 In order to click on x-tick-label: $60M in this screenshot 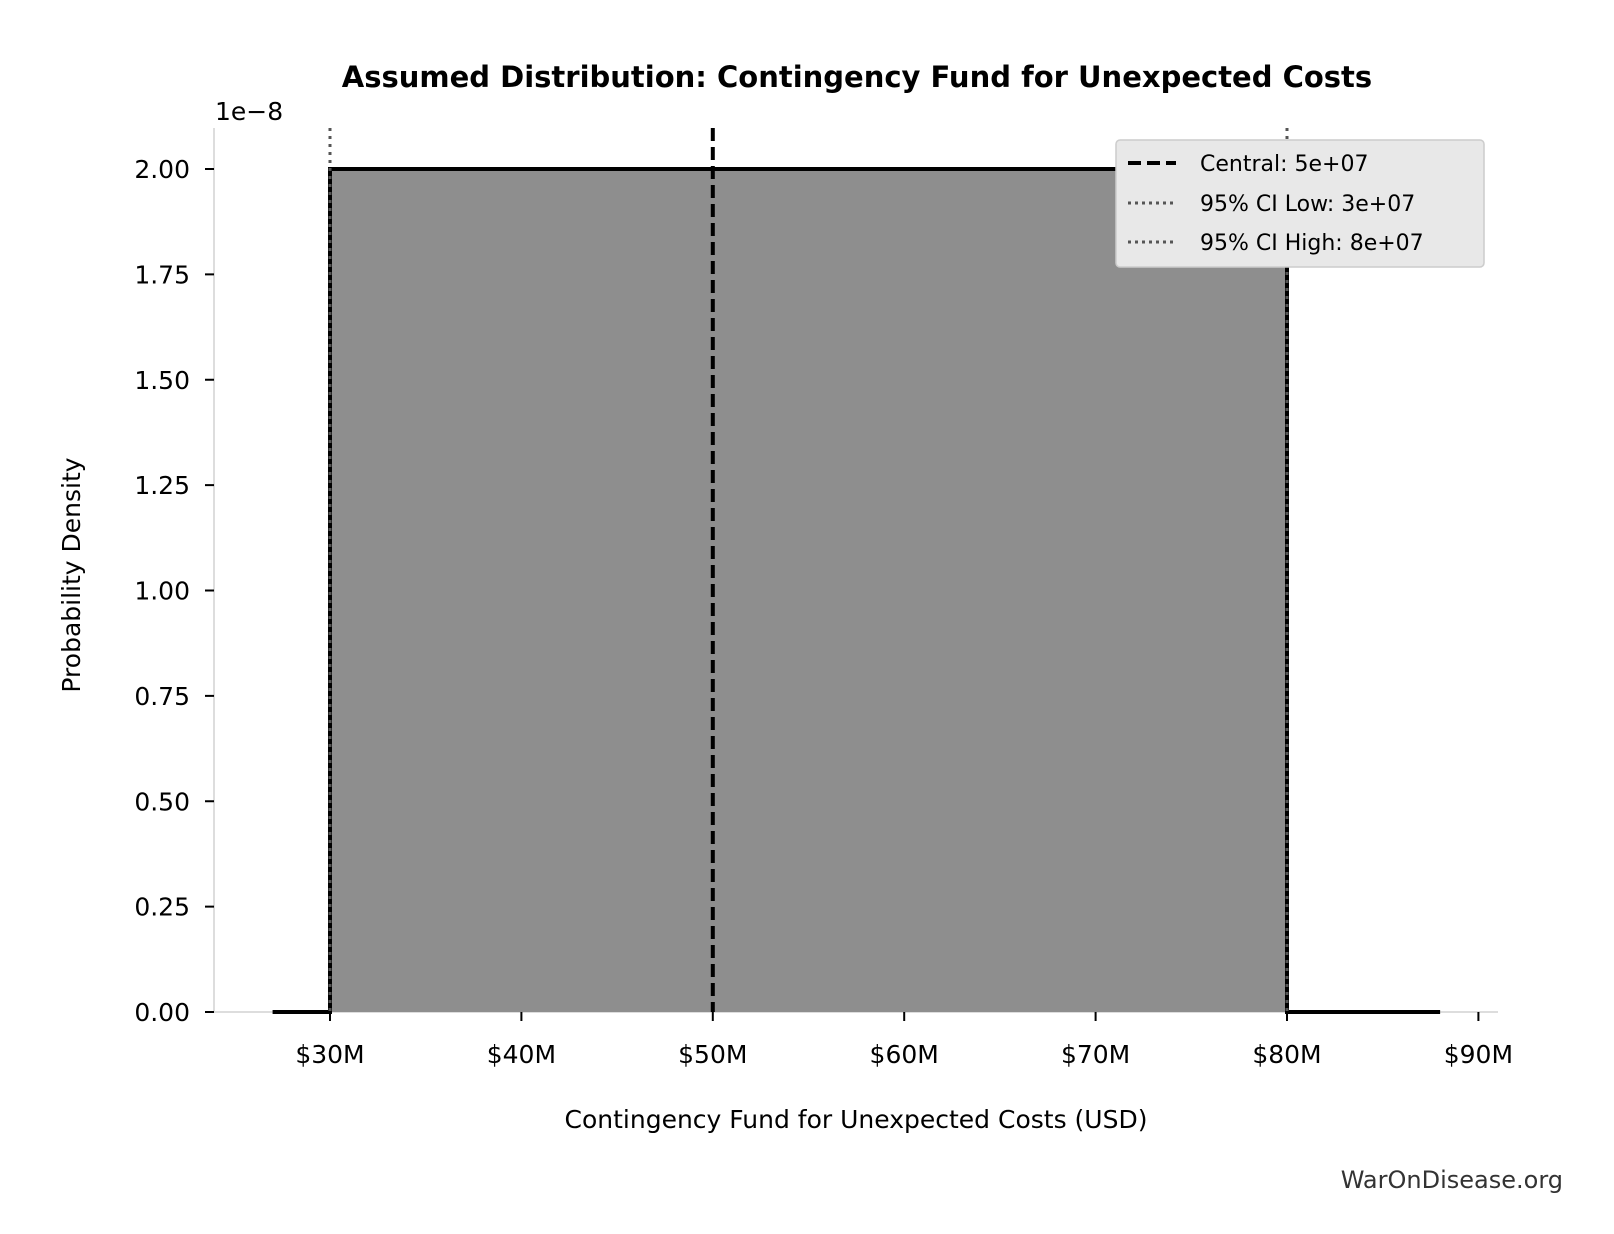, I will do `click(904, 1054)`.